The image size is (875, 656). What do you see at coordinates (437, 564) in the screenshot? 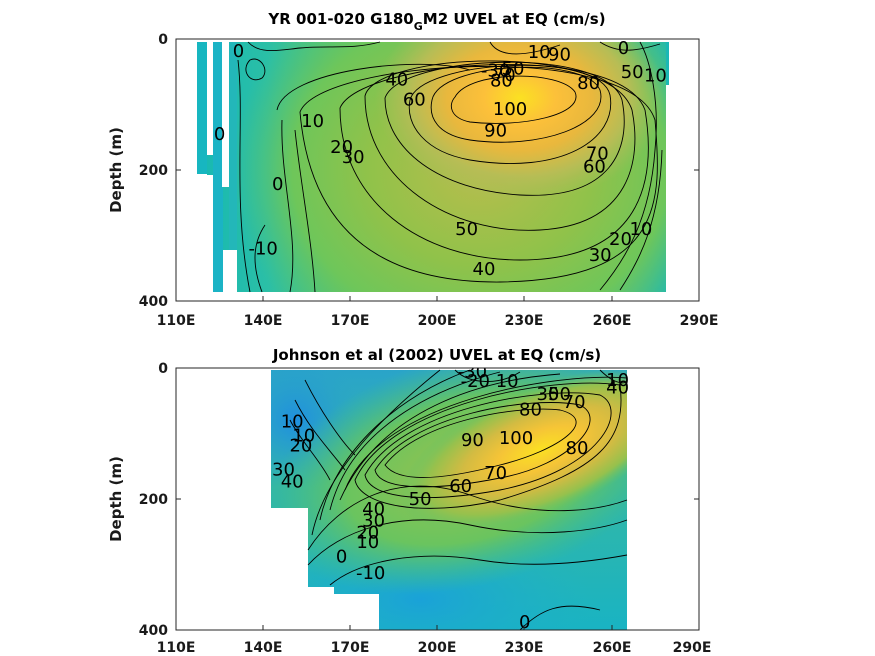
I see `x-ticks` at bounding box center [437, 564].